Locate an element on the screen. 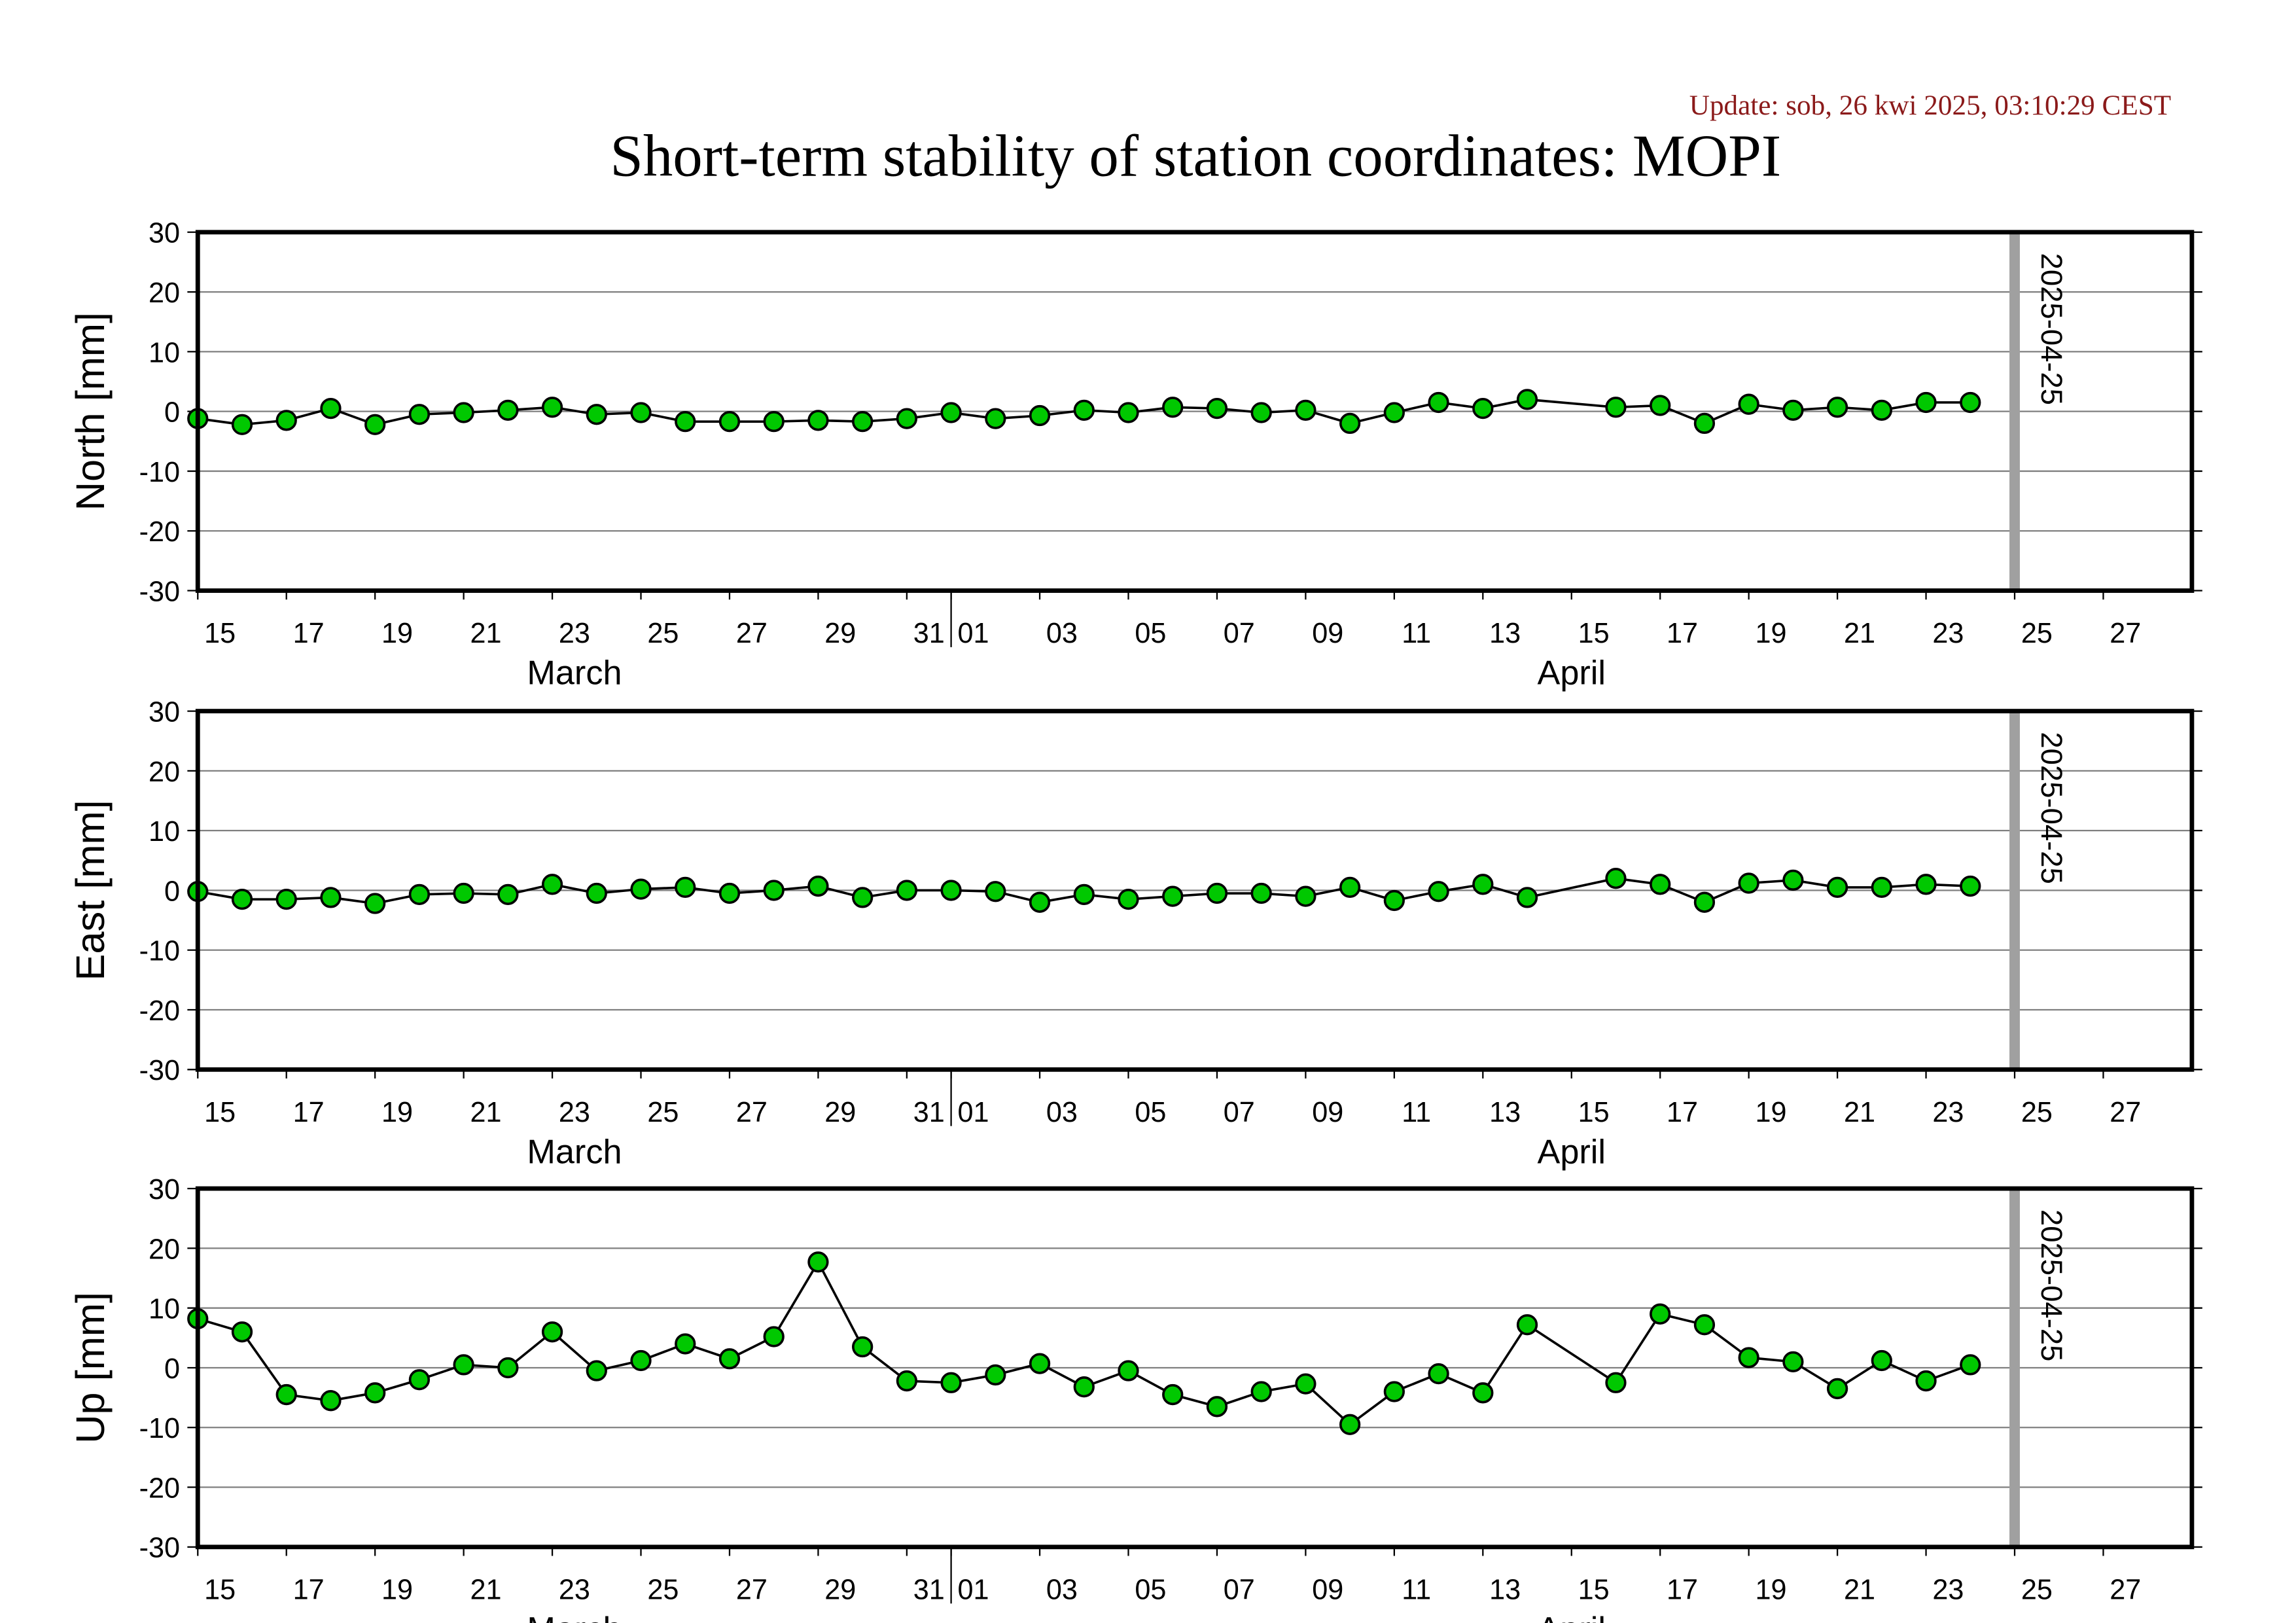 Image resolution: width=2296 pixels, height=1623 pixels. x-tick-label: 09 is located at coordinates (1327, 1590).